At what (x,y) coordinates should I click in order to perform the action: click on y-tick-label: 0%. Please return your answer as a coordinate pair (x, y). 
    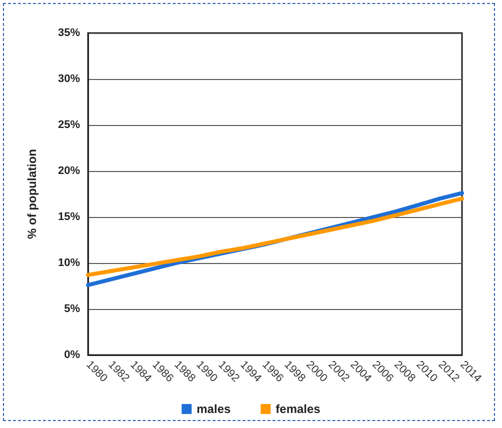
    Looking at the image, I should click on (72, 355).